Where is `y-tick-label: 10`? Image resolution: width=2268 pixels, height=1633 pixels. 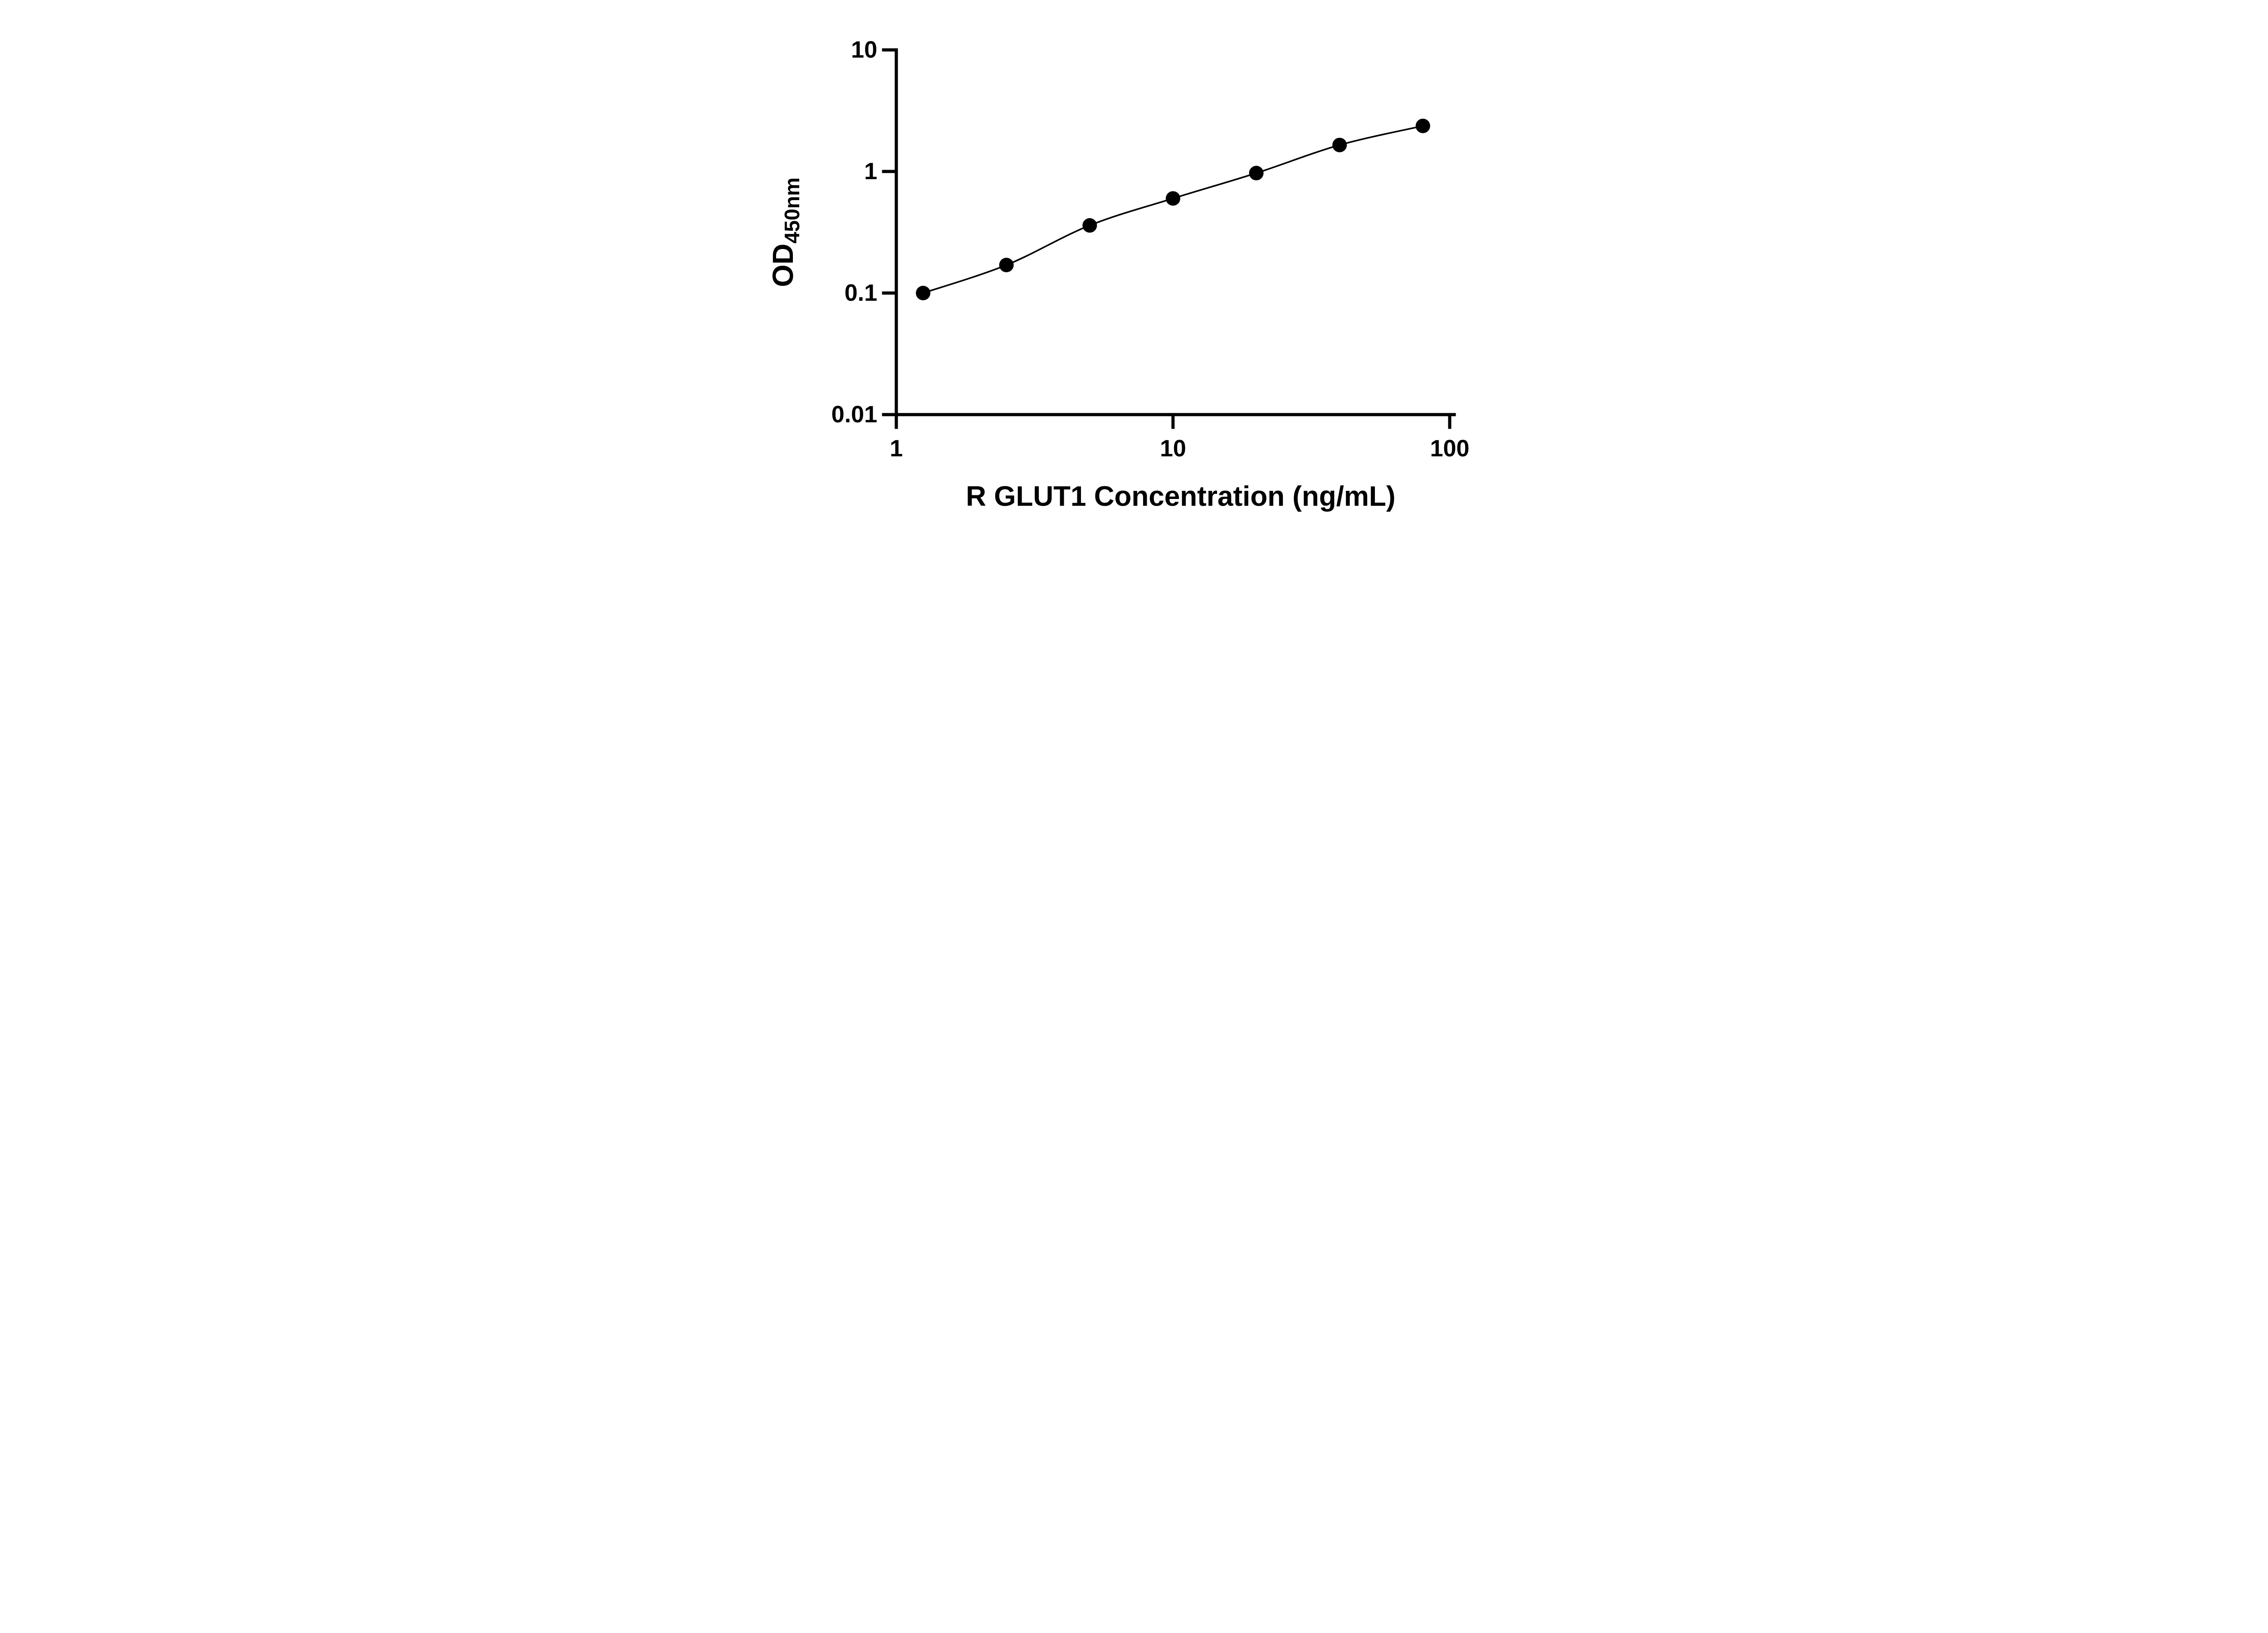
y-tick-label: 10 is located at coordinates (864, 50).